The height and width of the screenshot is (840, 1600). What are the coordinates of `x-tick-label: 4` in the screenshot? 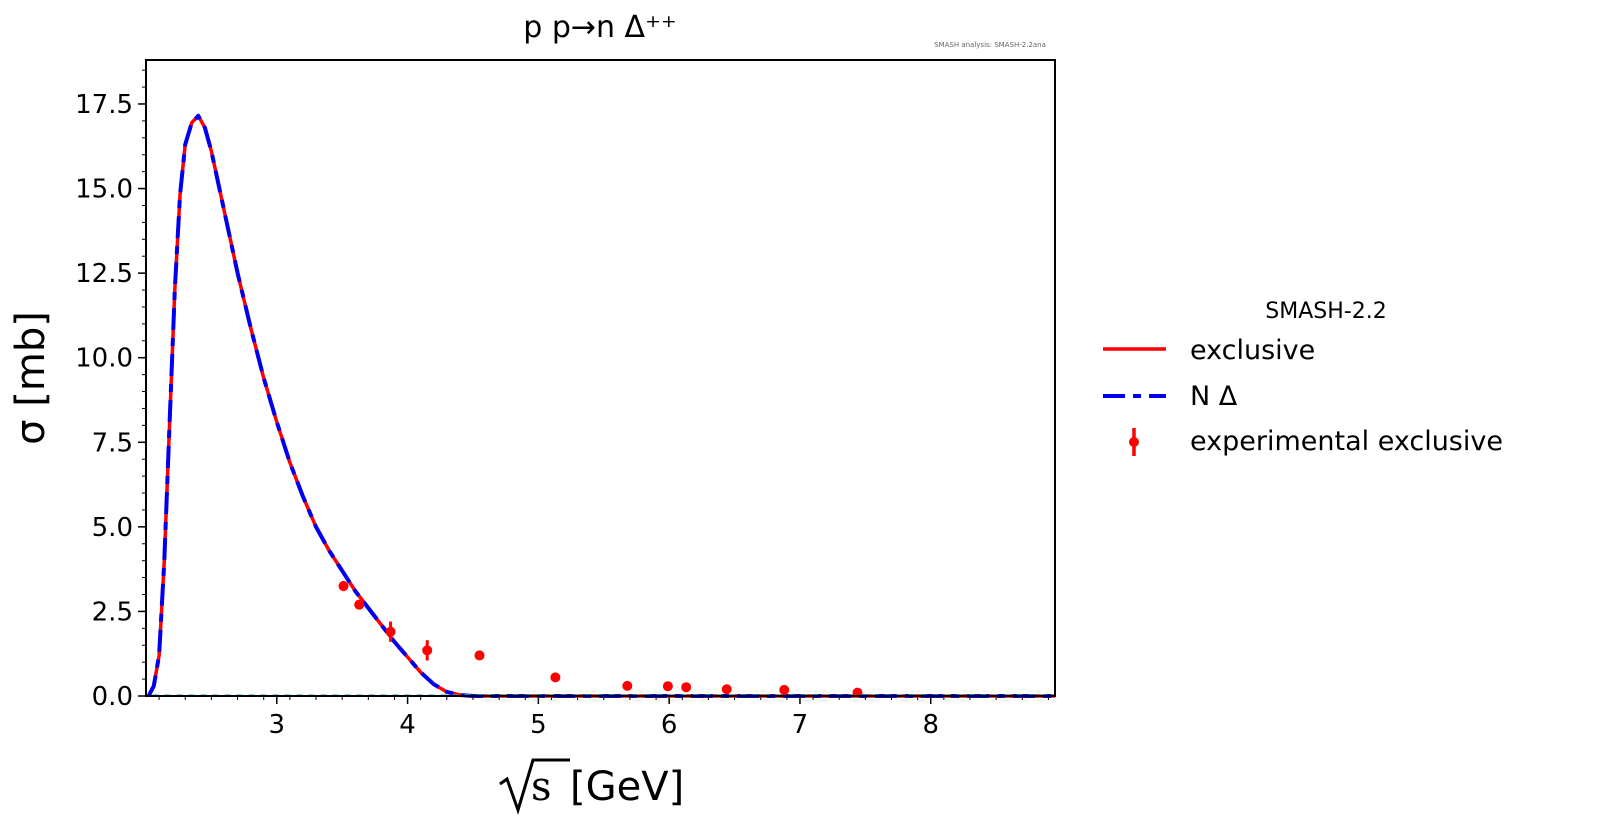 It's located at (407, 725).